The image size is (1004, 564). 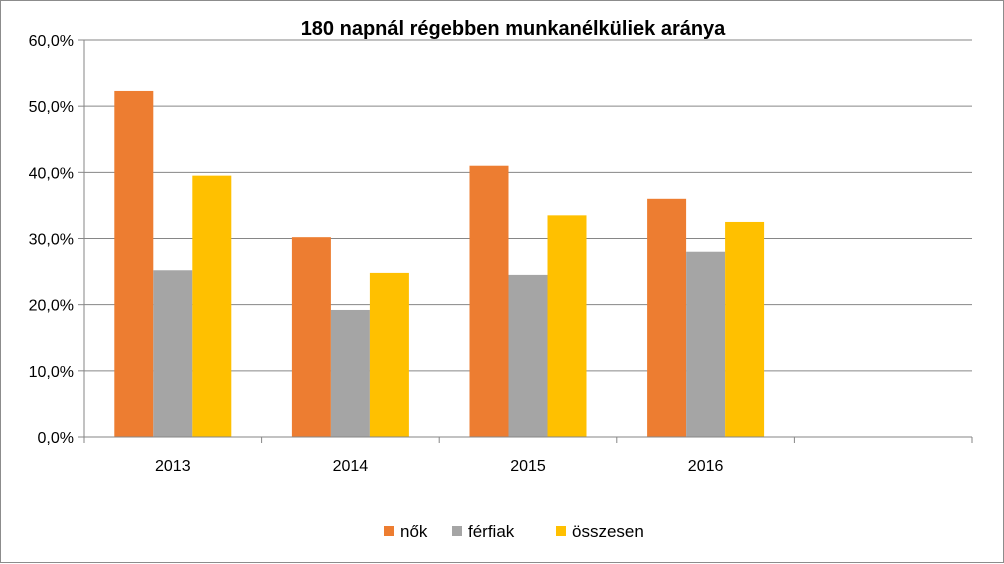 I want to click on legend-swatch-férfiak, so click(x=457, y=531).